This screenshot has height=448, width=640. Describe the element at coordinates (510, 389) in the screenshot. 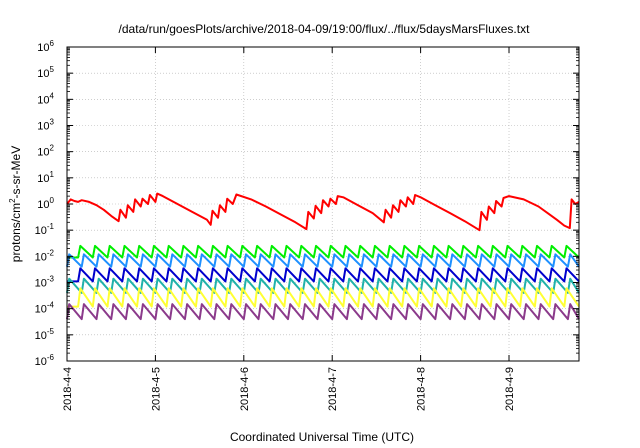

I see `x-tick-label: 2018-4-9` at that location.